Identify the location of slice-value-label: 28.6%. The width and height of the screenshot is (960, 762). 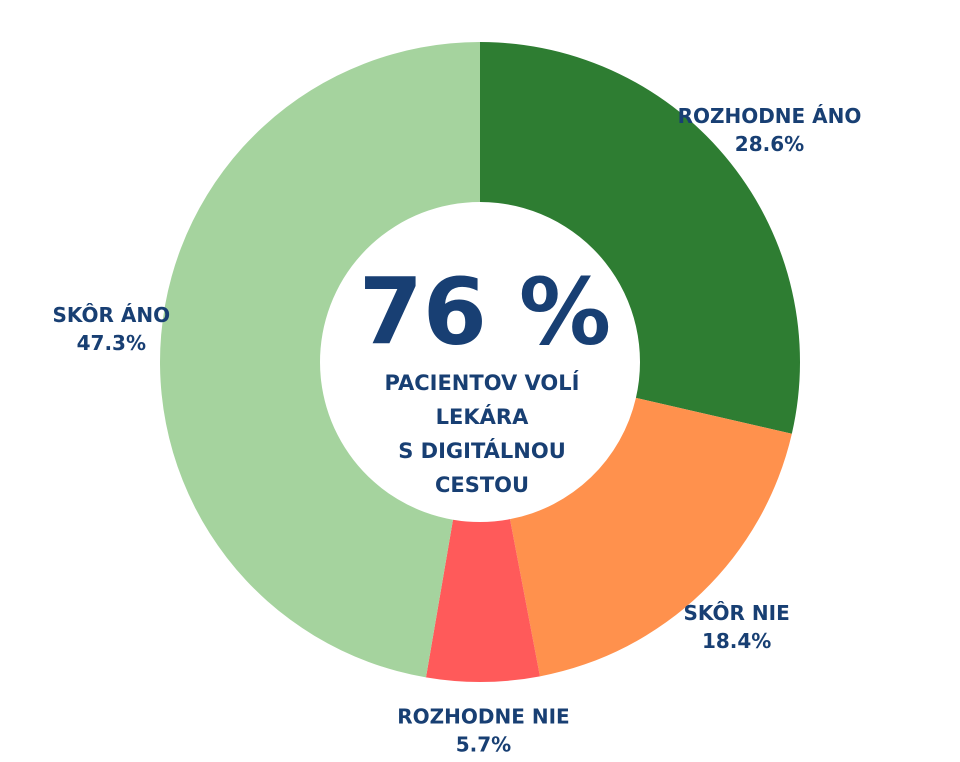
(769, 144).